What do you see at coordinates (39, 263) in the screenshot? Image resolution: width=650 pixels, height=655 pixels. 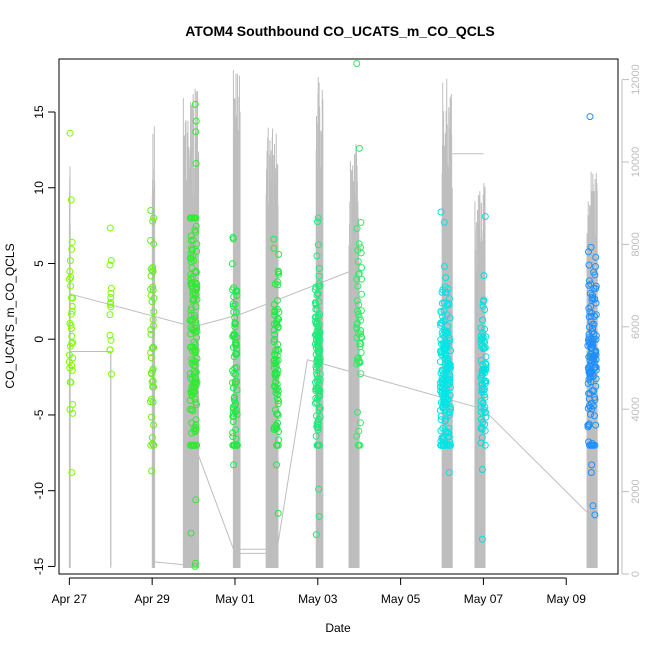 I see `y-tick-label: 5` at bounding box center [39, 263].